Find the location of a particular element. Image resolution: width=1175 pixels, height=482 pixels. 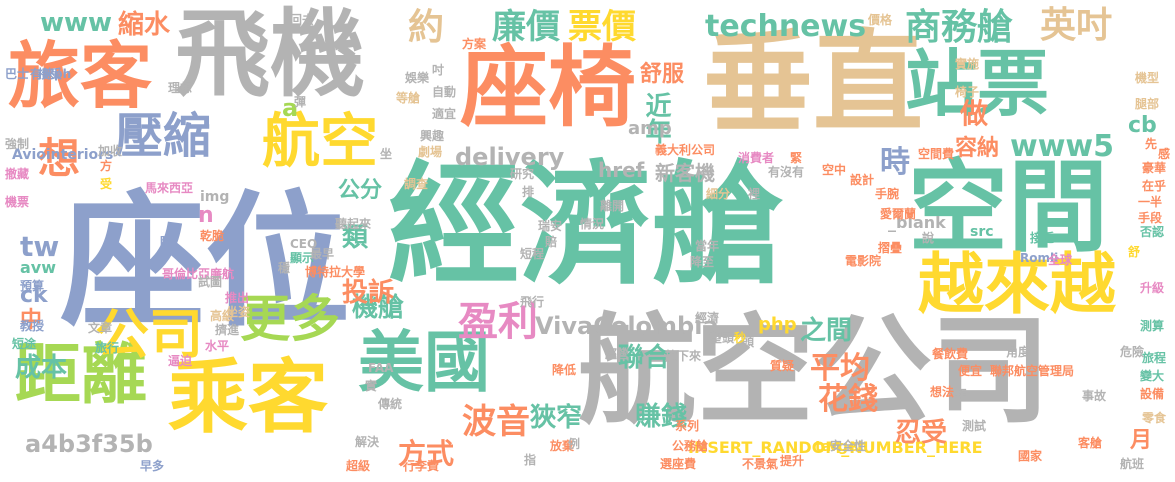

word-w48: 類 is located at coordinates (355, 238).